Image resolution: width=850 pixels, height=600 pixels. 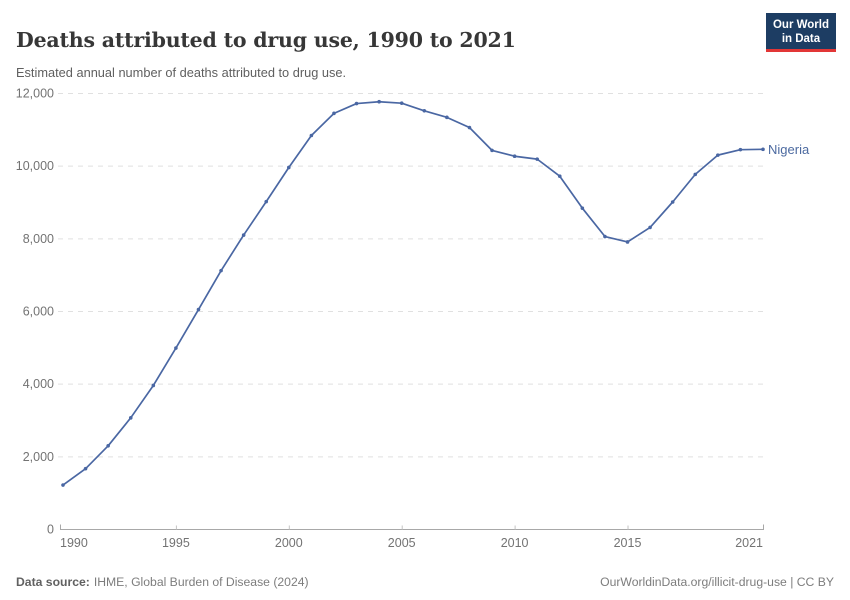 What do you see at coordinates (74, 543) in the screenshot?
I see `x-axis-tick-label: 1990` at bounding box center [74, 543].